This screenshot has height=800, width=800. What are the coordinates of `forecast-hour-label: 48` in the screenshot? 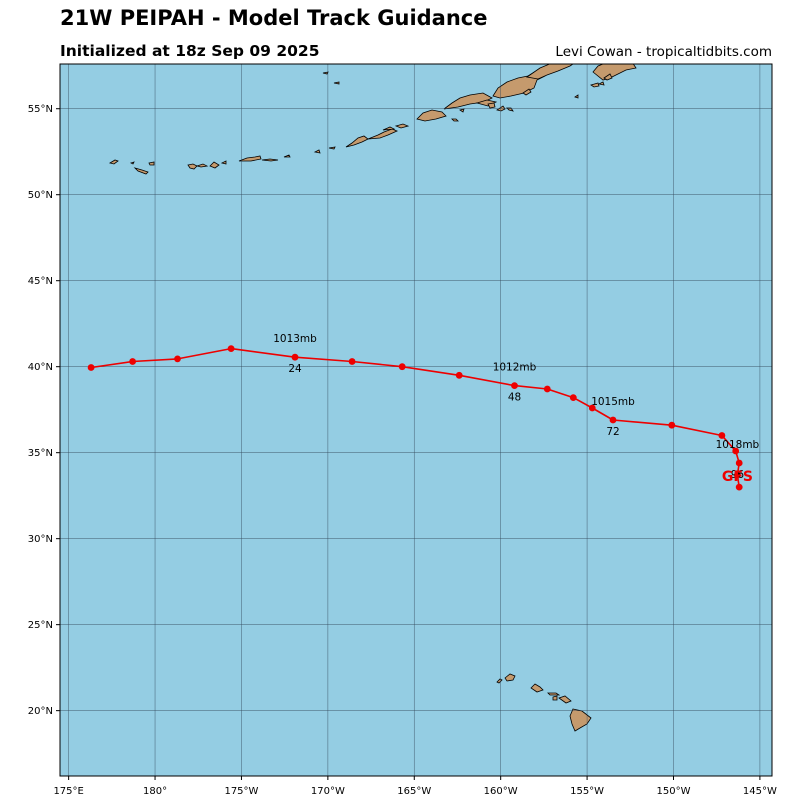 It's located at (514, 398).